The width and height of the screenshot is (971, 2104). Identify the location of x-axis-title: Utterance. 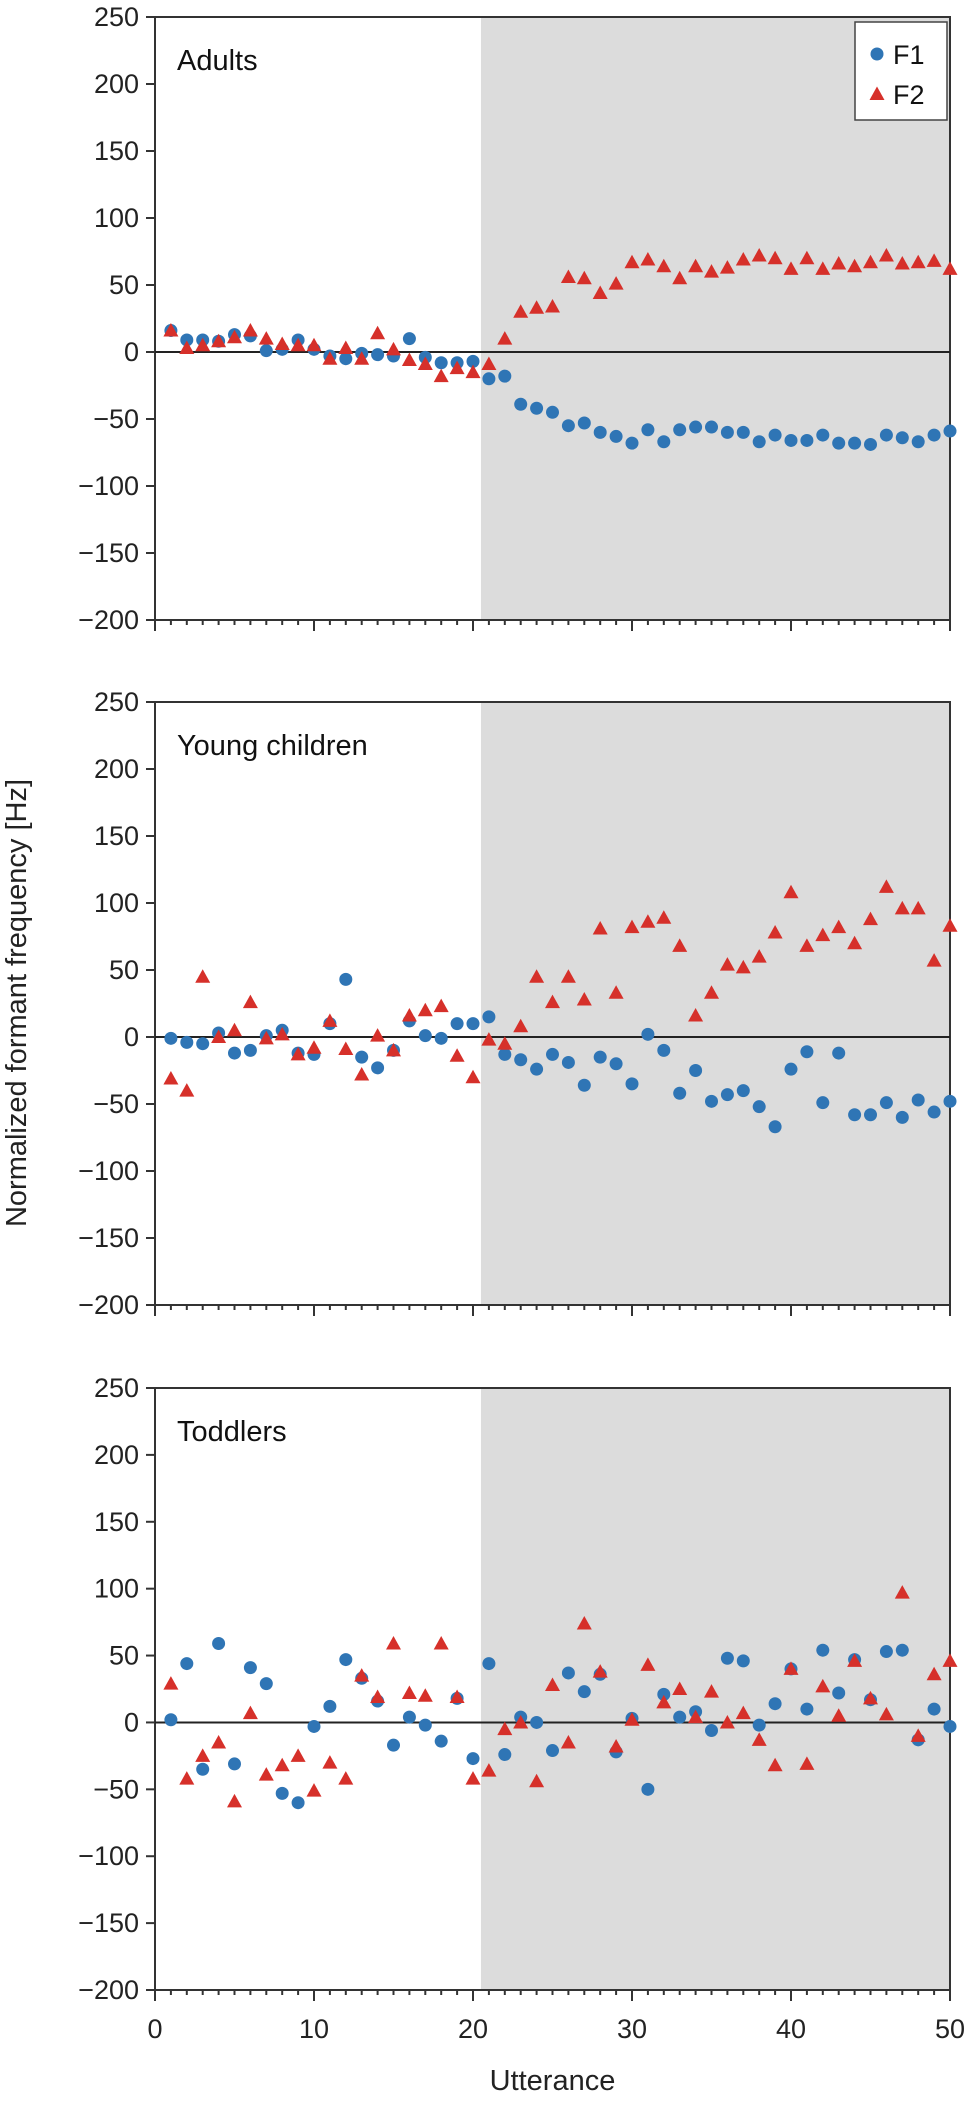
(553, 2081).